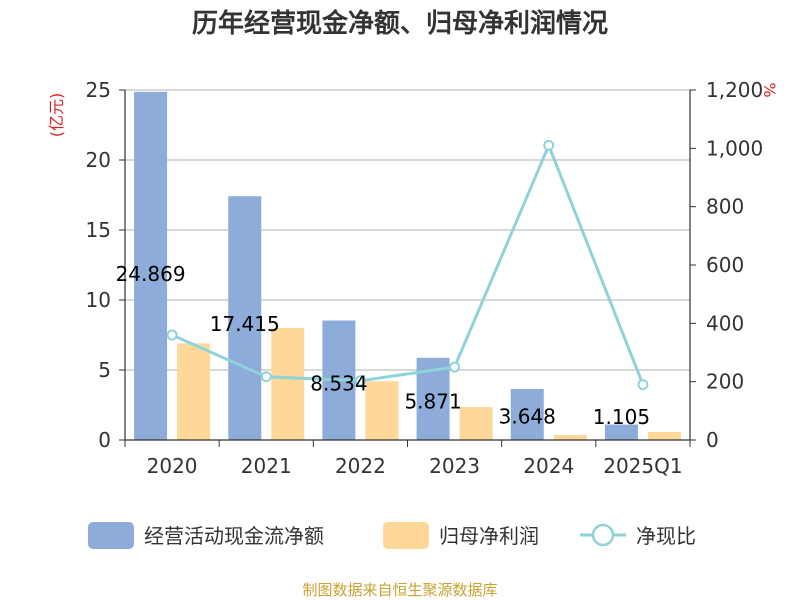 The image size is (800, 600). I want to click on y-right-unit: %, so click(769, 89).